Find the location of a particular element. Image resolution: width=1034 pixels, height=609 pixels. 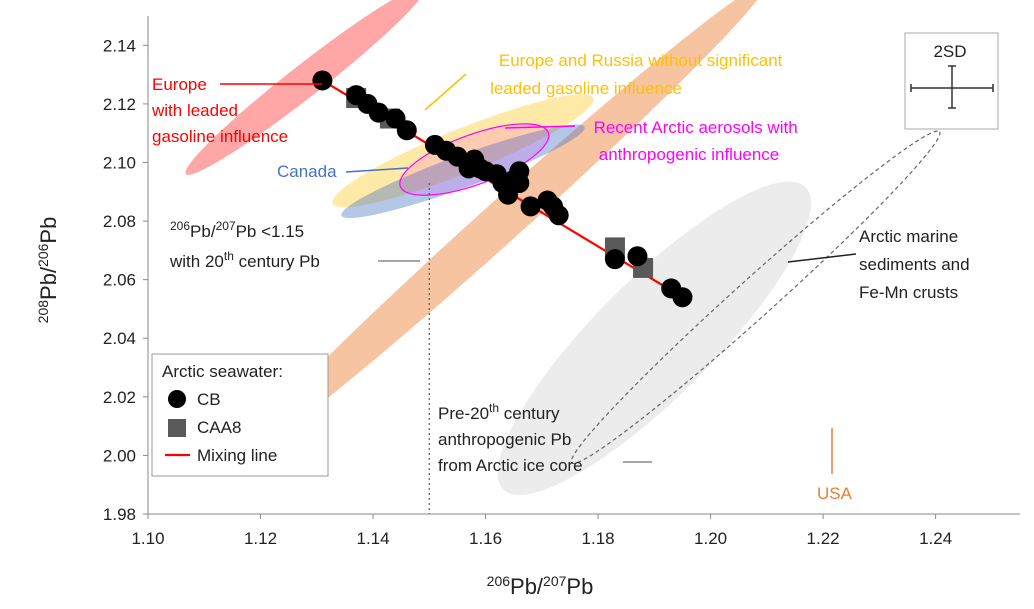

legend-cb-label: CB is located at coordinates (209, 399).